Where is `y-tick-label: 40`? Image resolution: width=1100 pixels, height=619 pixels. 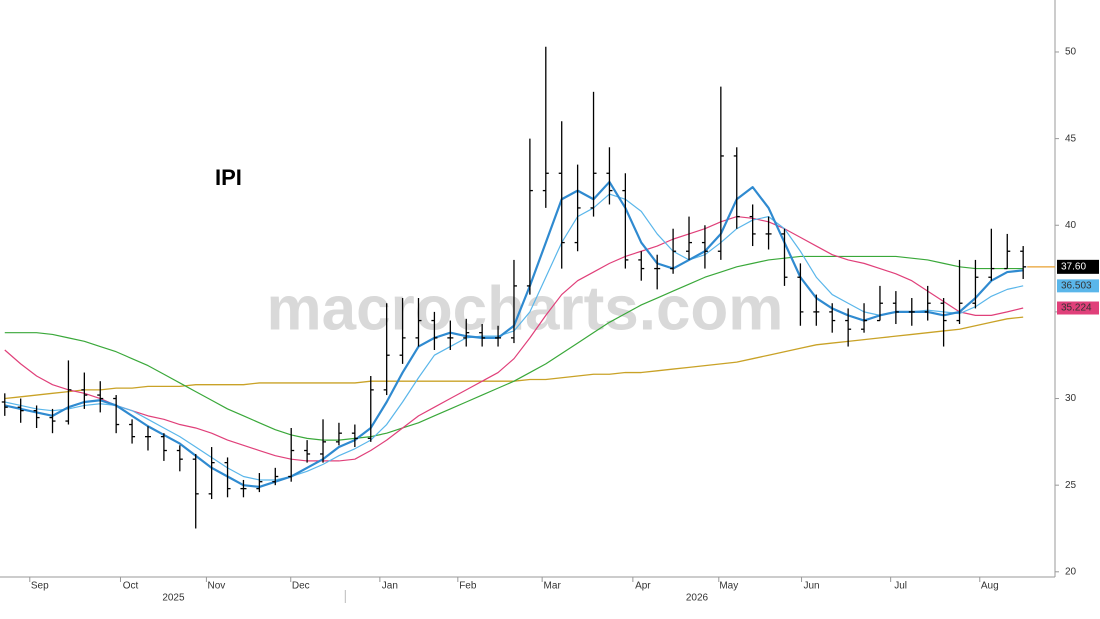 y-tick-label: 40 is located at coordinates (1071, 225).